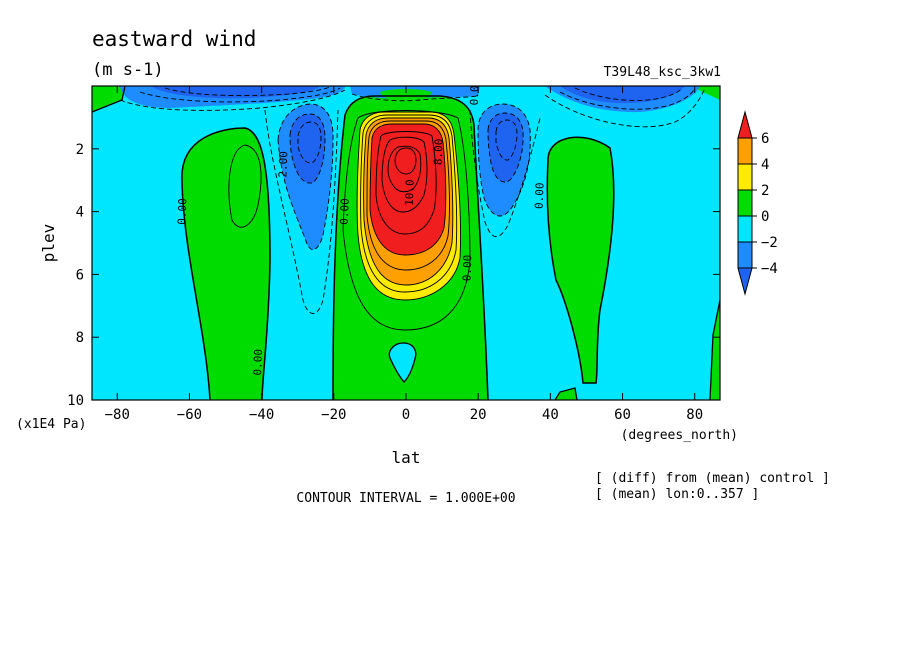 The height and width of the screenshot is (654, 904). I want to click on positive-region-nh, so click(580, 260).